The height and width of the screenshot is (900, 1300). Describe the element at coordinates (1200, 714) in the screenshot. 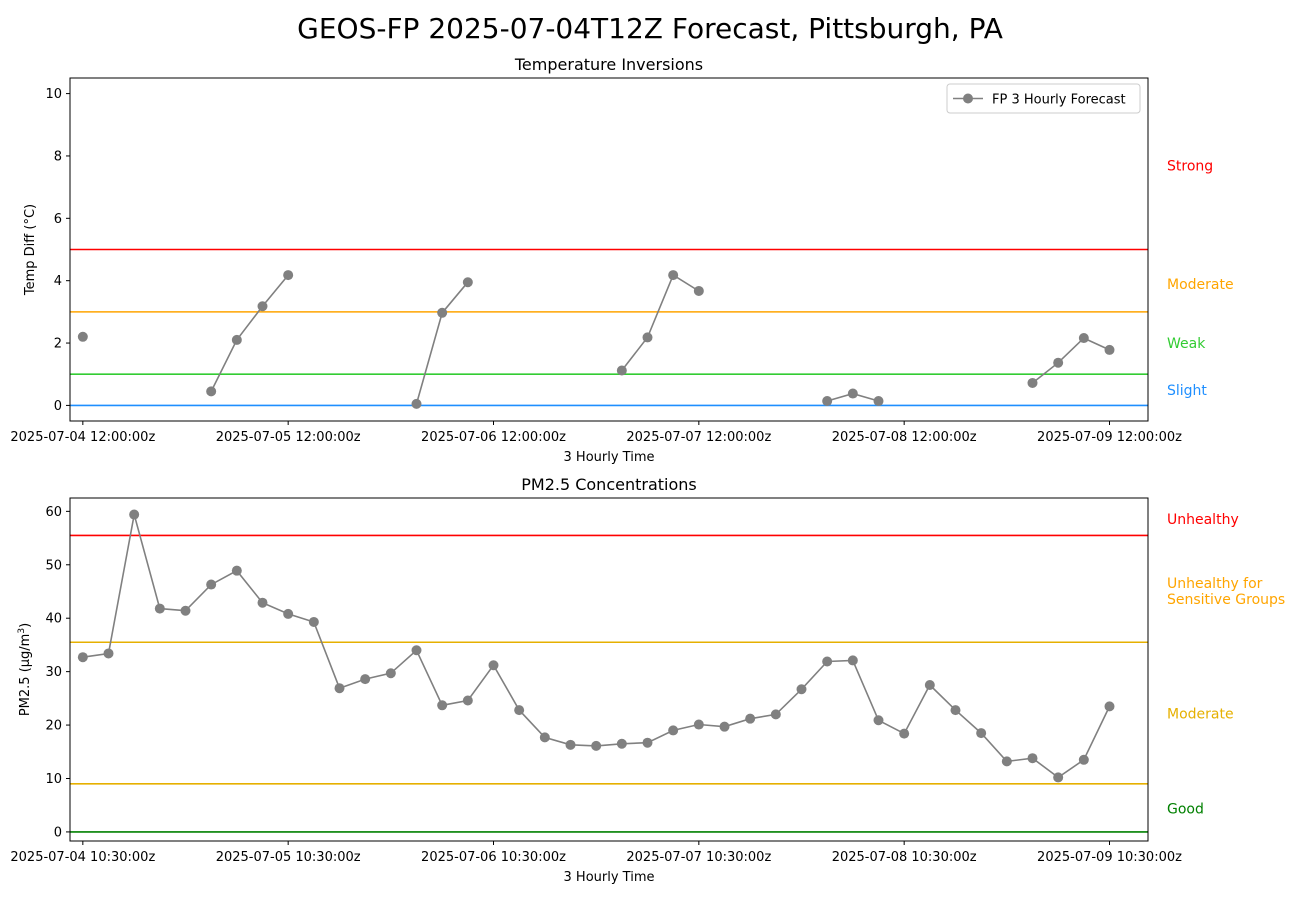

I see `pm25-category-label: Moderate` at that location.